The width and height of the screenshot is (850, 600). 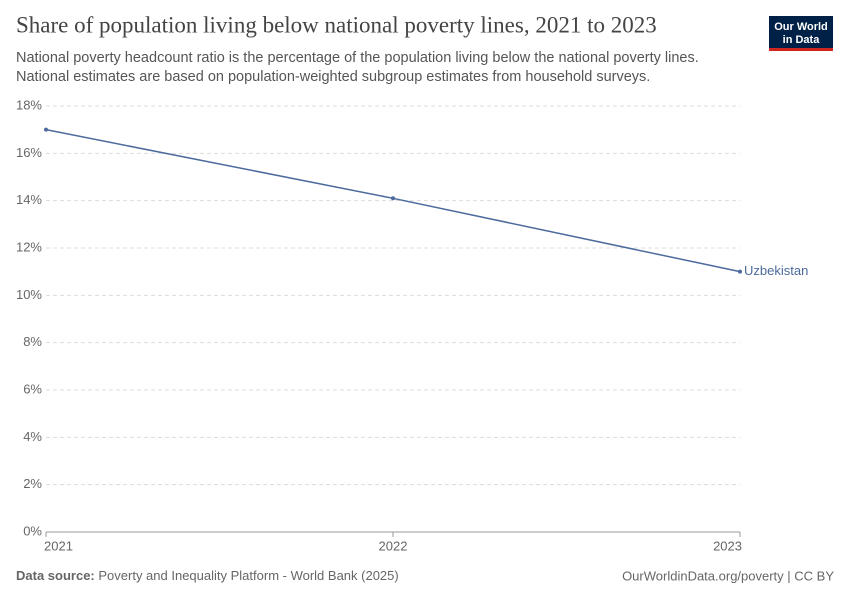 What do you see at coordinates (727, 545) in the screenshot?
I see `x-tick-label: 2023` at bounding box center [727, 545].